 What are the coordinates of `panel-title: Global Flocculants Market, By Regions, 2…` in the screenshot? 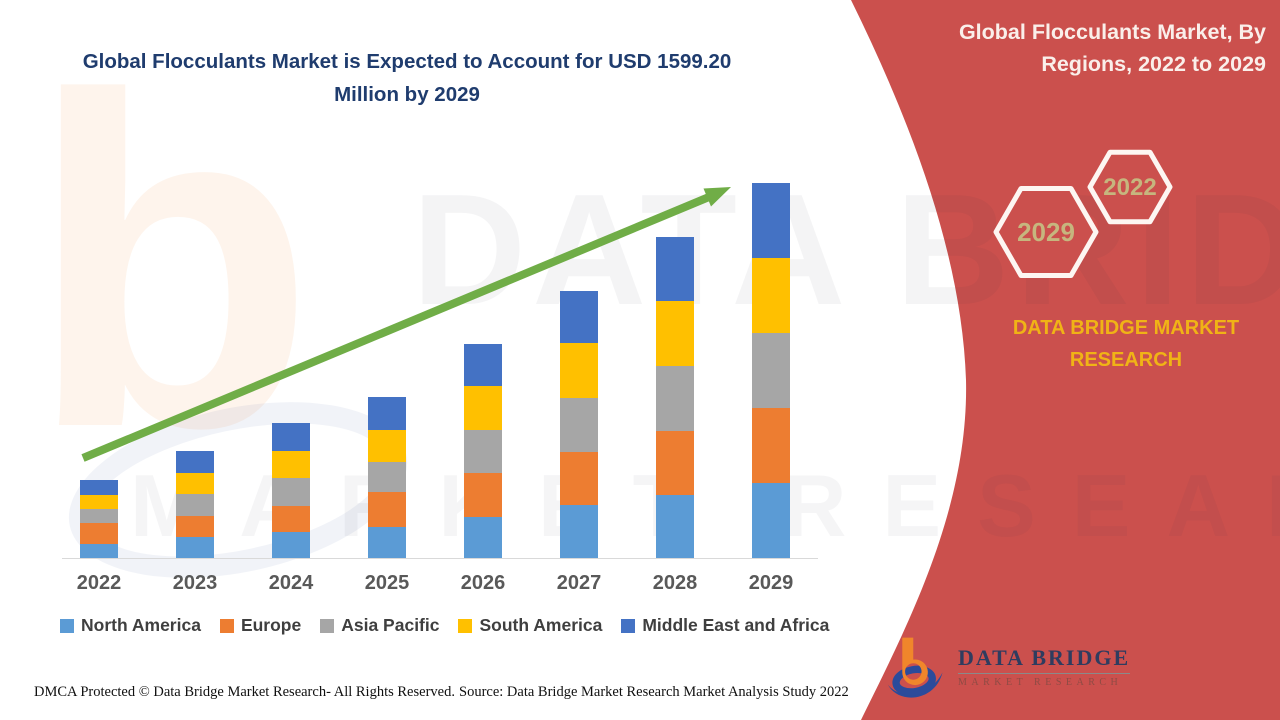 It's located at (1090, 48).